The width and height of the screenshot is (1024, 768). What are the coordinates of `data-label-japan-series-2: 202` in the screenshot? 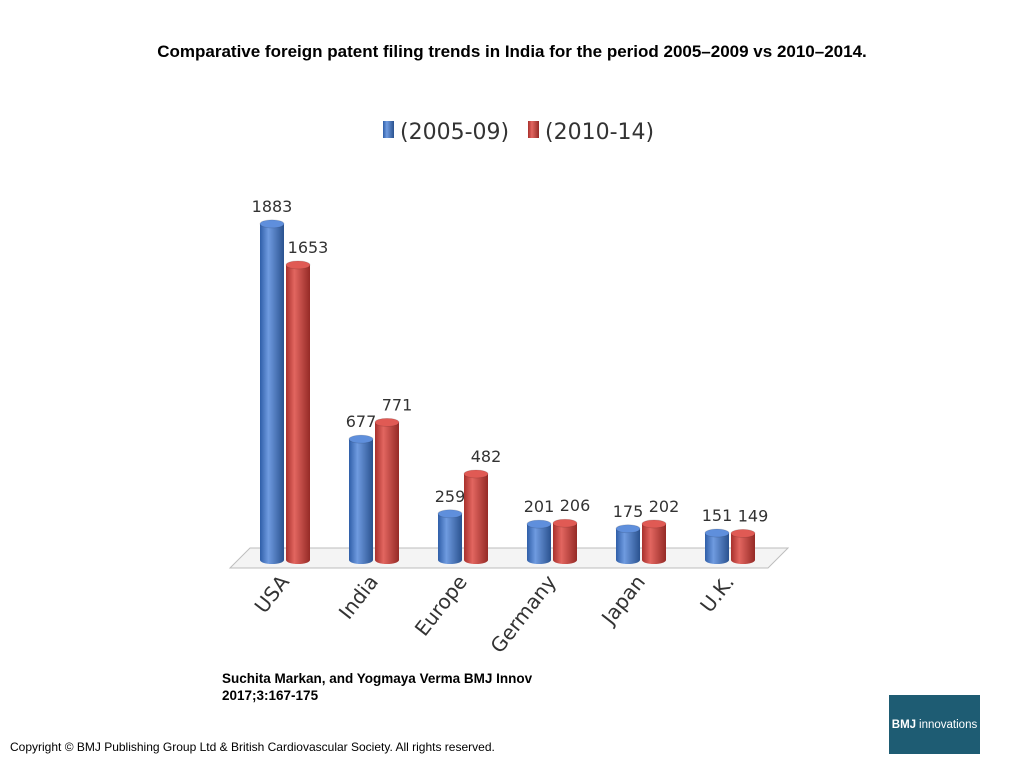 It's located at (664, 506).